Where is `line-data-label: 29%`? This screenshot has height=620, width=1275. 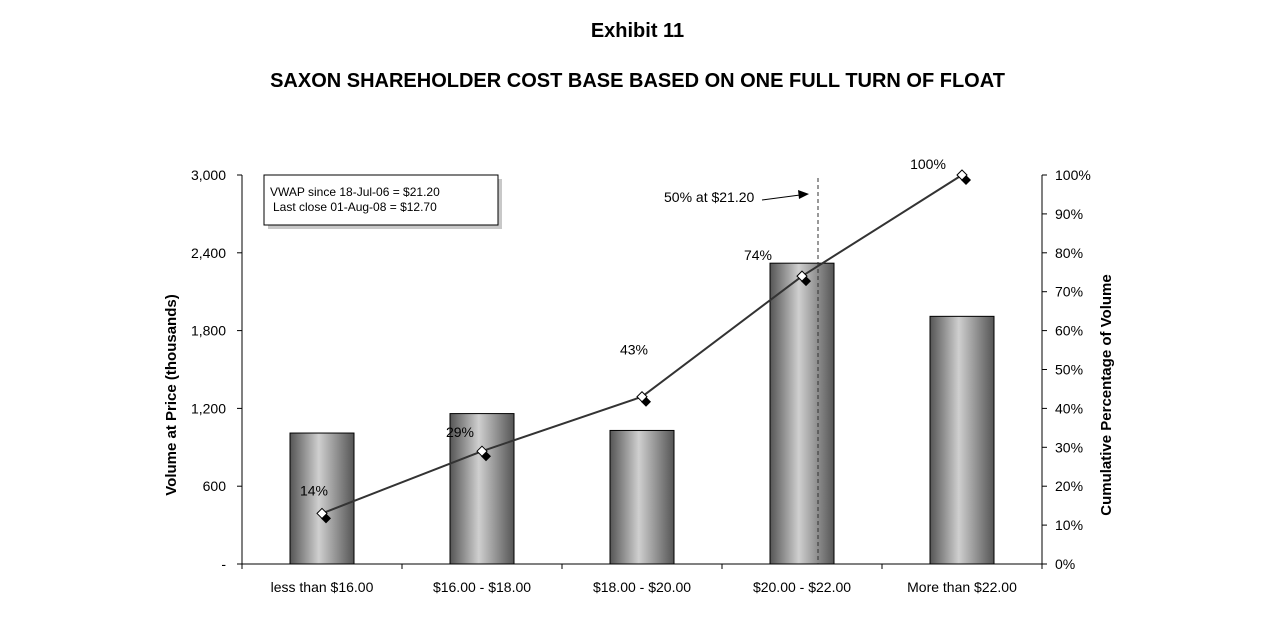
line-data-label: 29% is located at coordinates (460, 432).